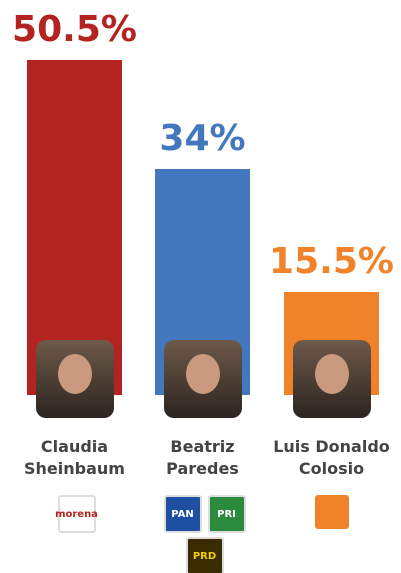 This screenshot has height=573, width=401. What do you see at coordinates (74, 227) in the screenshot?
I see `bar` at bounding box center [74, 227].